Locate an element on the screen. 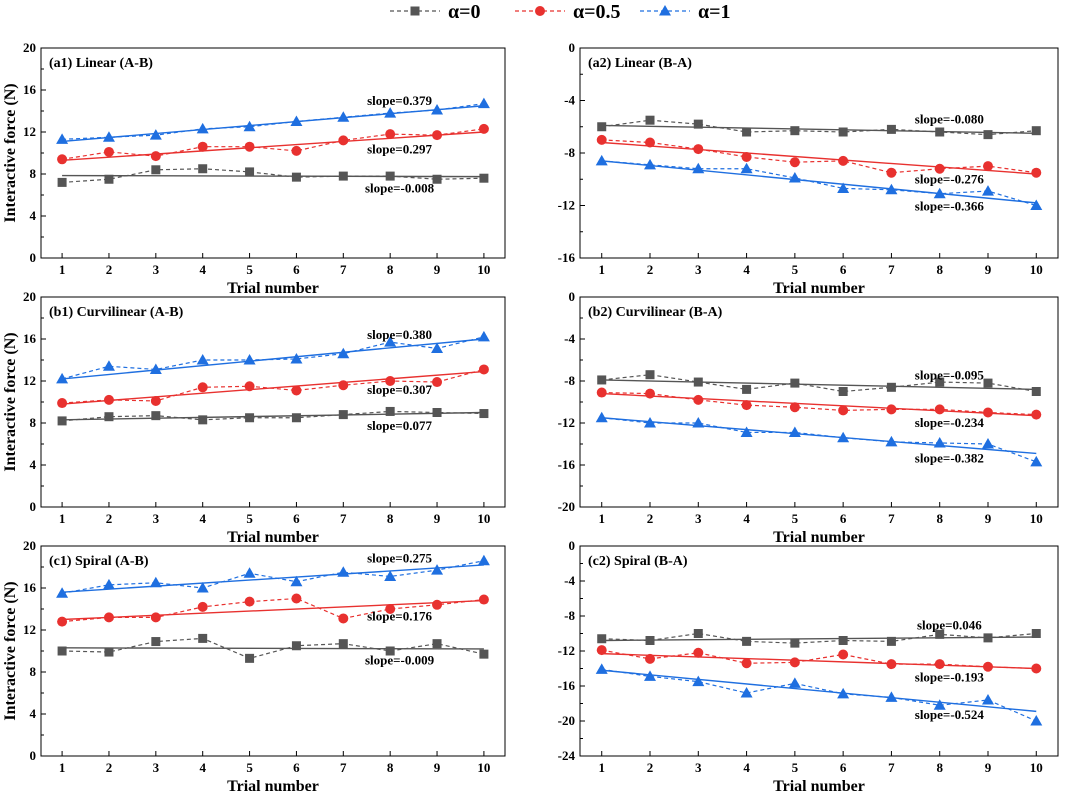 This screenshot has height=794, width=1065. y-tick-label: -20 is located at coordinates (566, 720).